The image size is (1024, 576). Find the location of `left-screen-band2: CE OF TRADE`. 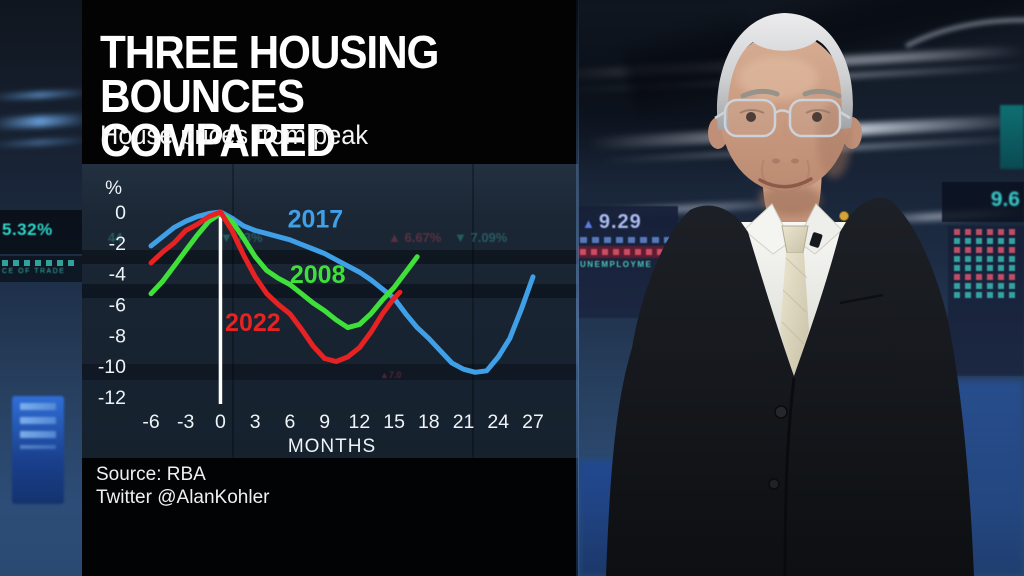

left-screen-band2: CE OF TRADE is located at coordinates (41, 269).